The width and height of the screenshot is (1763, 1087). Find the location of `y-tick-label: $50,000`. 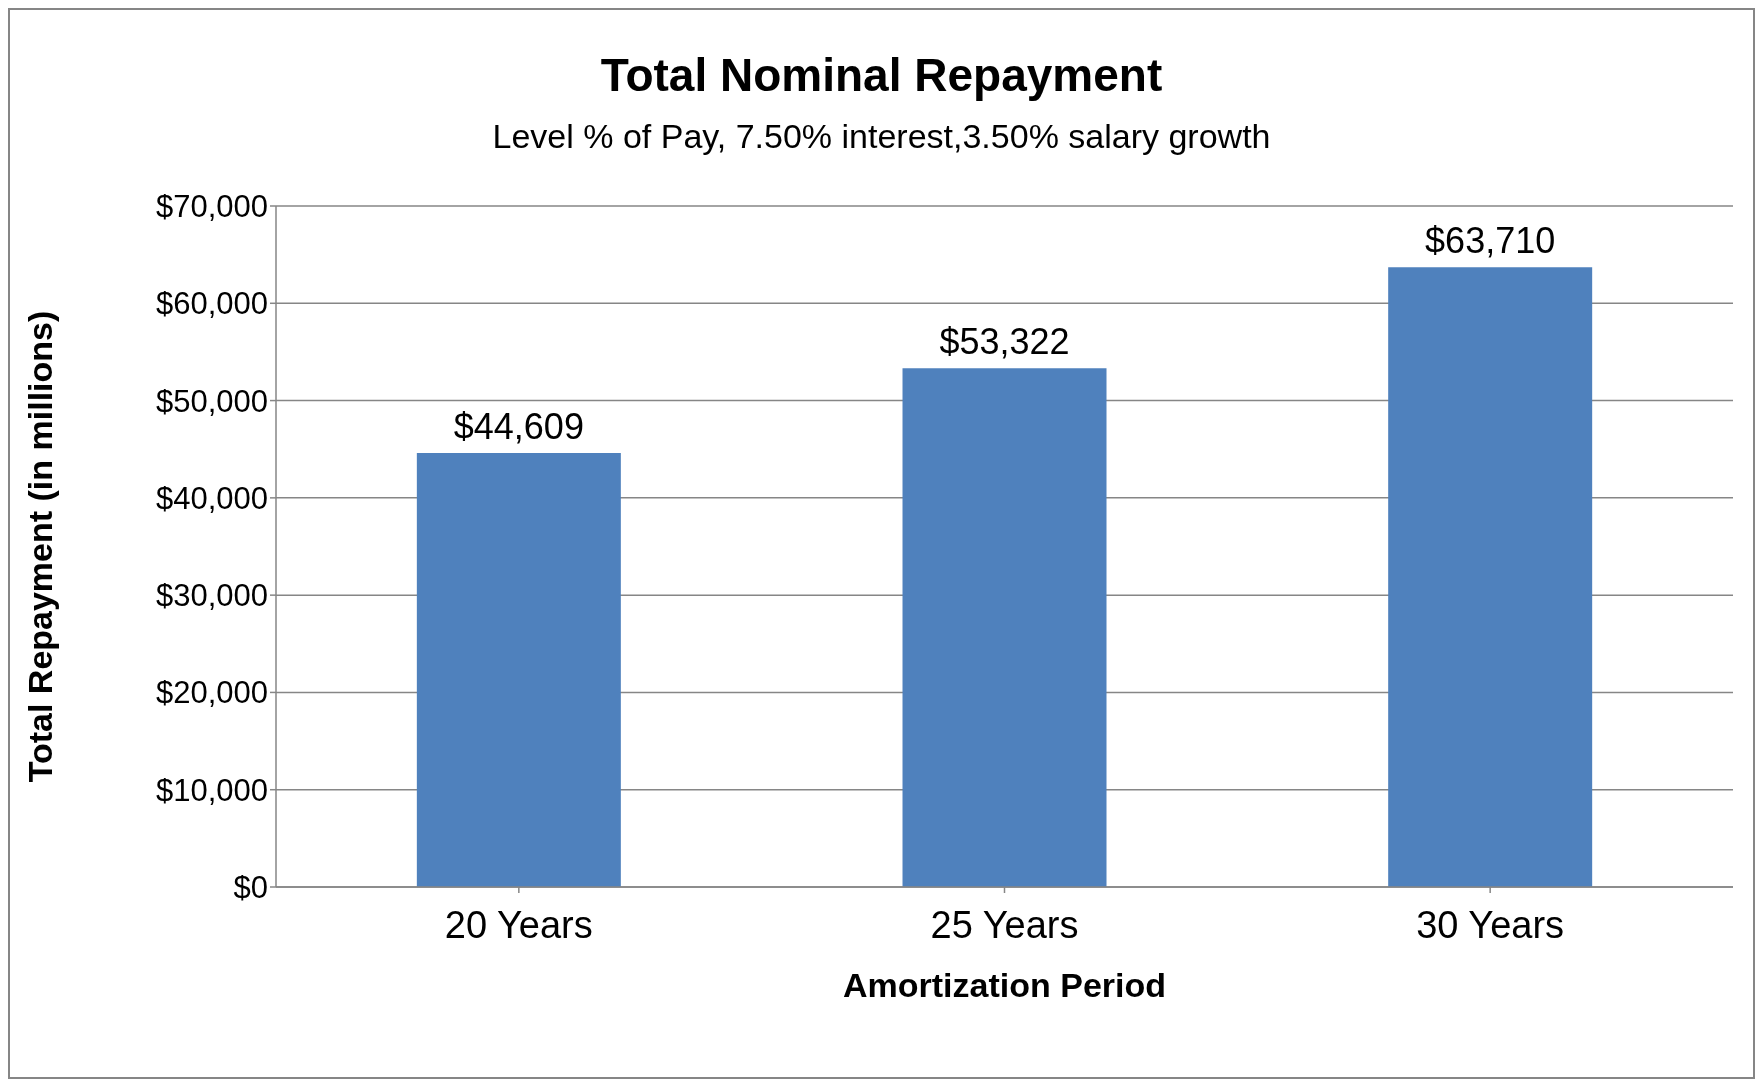

y-tick-label: $50,000 is located at coordinates (211, 401).